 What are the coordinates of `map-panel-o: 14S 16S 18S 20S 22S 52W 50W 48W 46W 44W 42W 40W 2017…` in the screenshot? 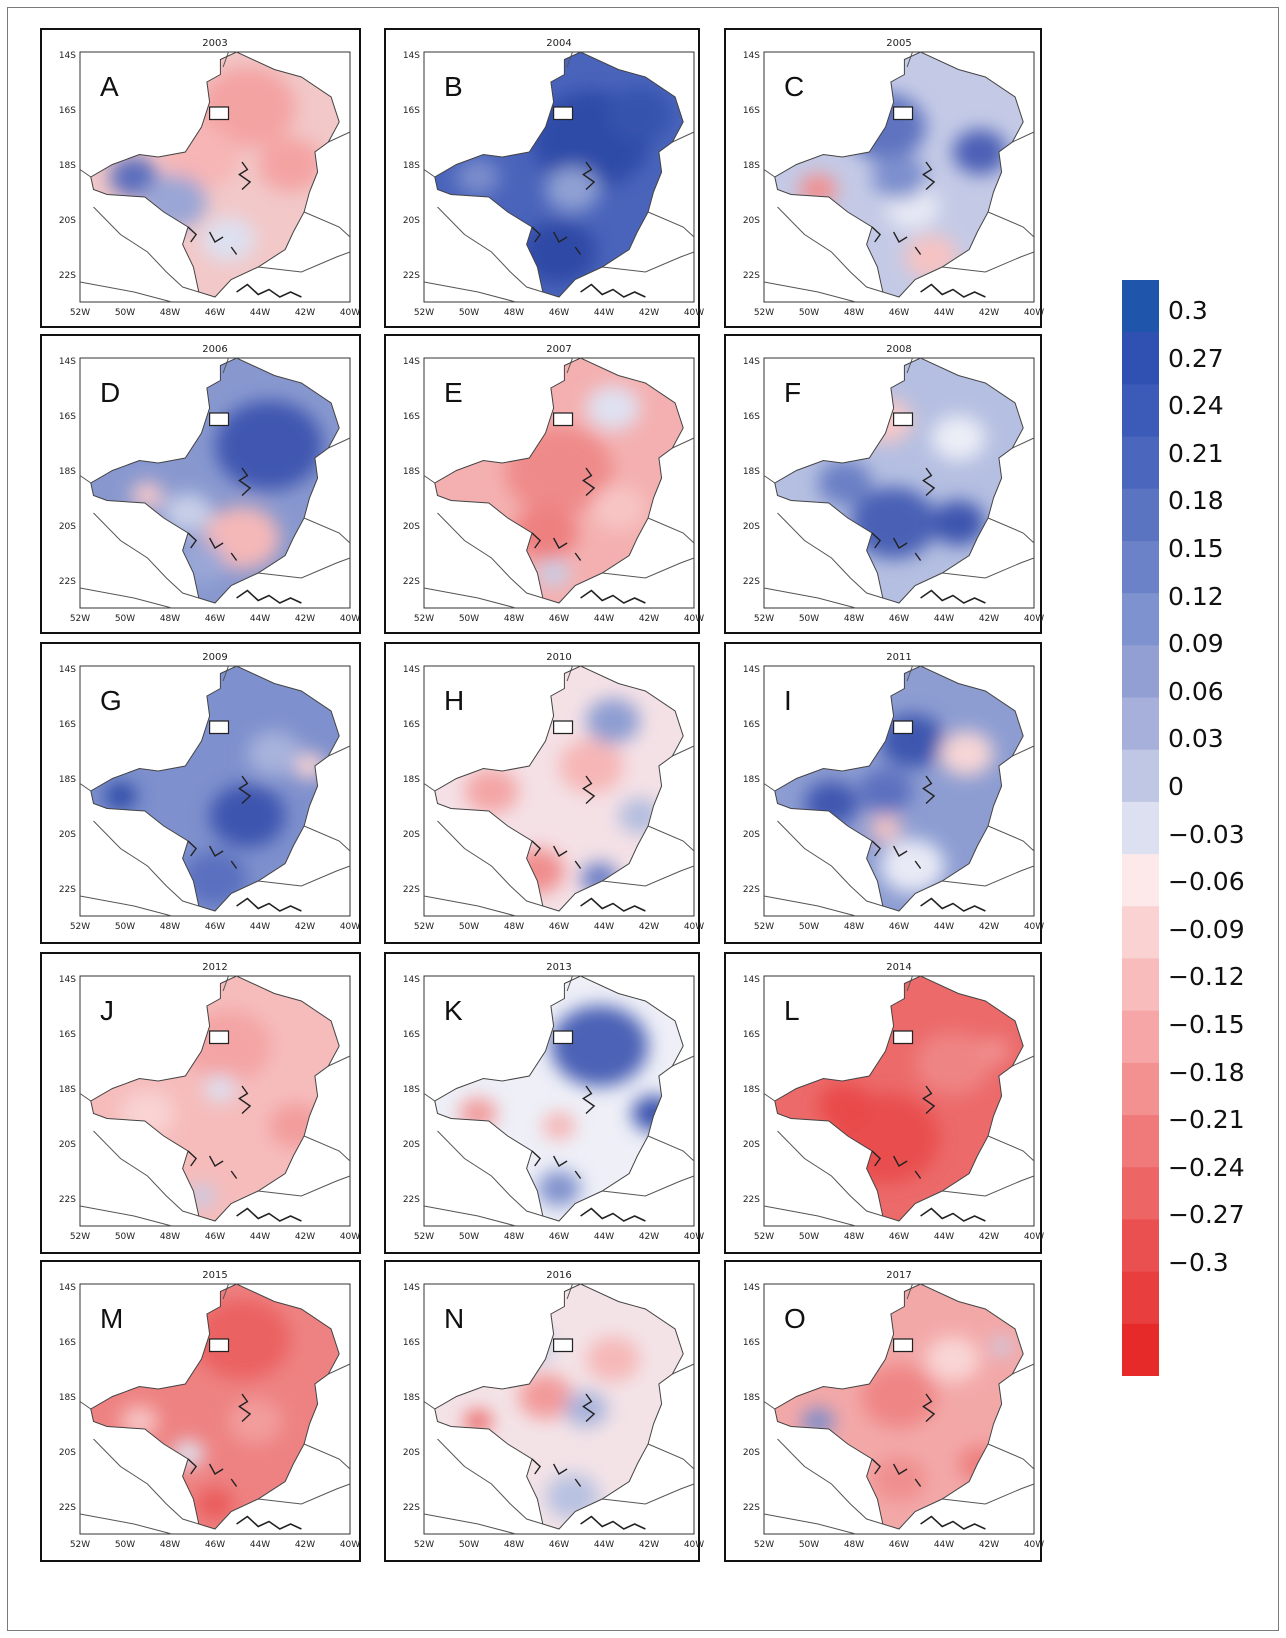 It's located at (884, 1411).